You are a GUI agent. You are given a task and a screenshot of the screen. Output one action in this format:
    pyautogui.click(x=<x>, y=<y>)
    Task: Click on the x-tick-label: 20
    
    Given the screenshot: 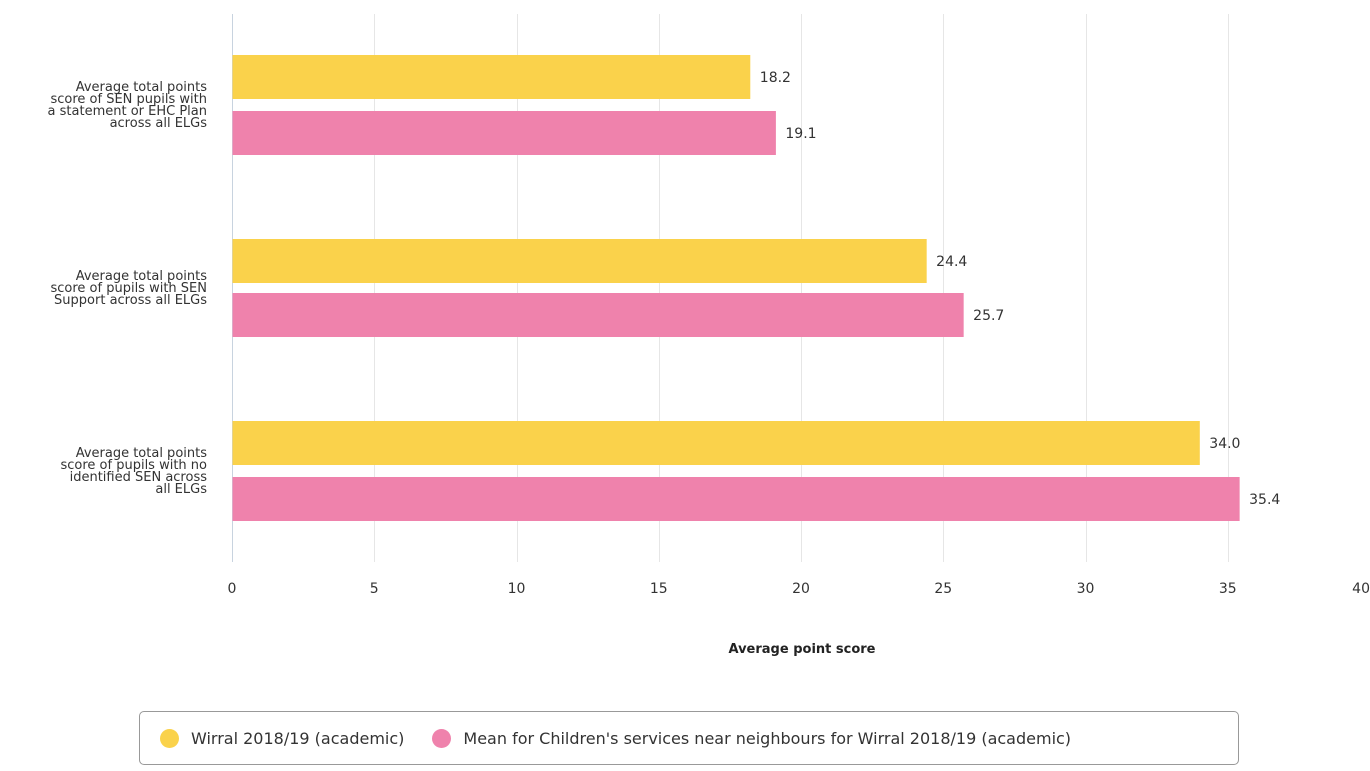 What is the action you would take?
    pyautogui.click(x=801, y=589)
    